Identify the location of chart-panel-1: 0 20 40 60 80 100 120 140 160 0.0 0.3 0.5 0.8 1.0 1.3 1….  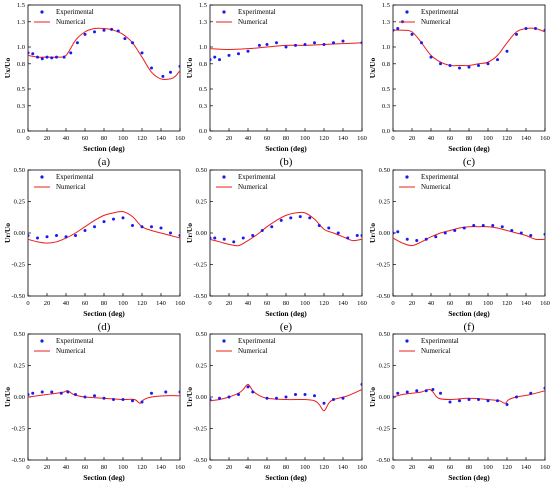
(94, 85).